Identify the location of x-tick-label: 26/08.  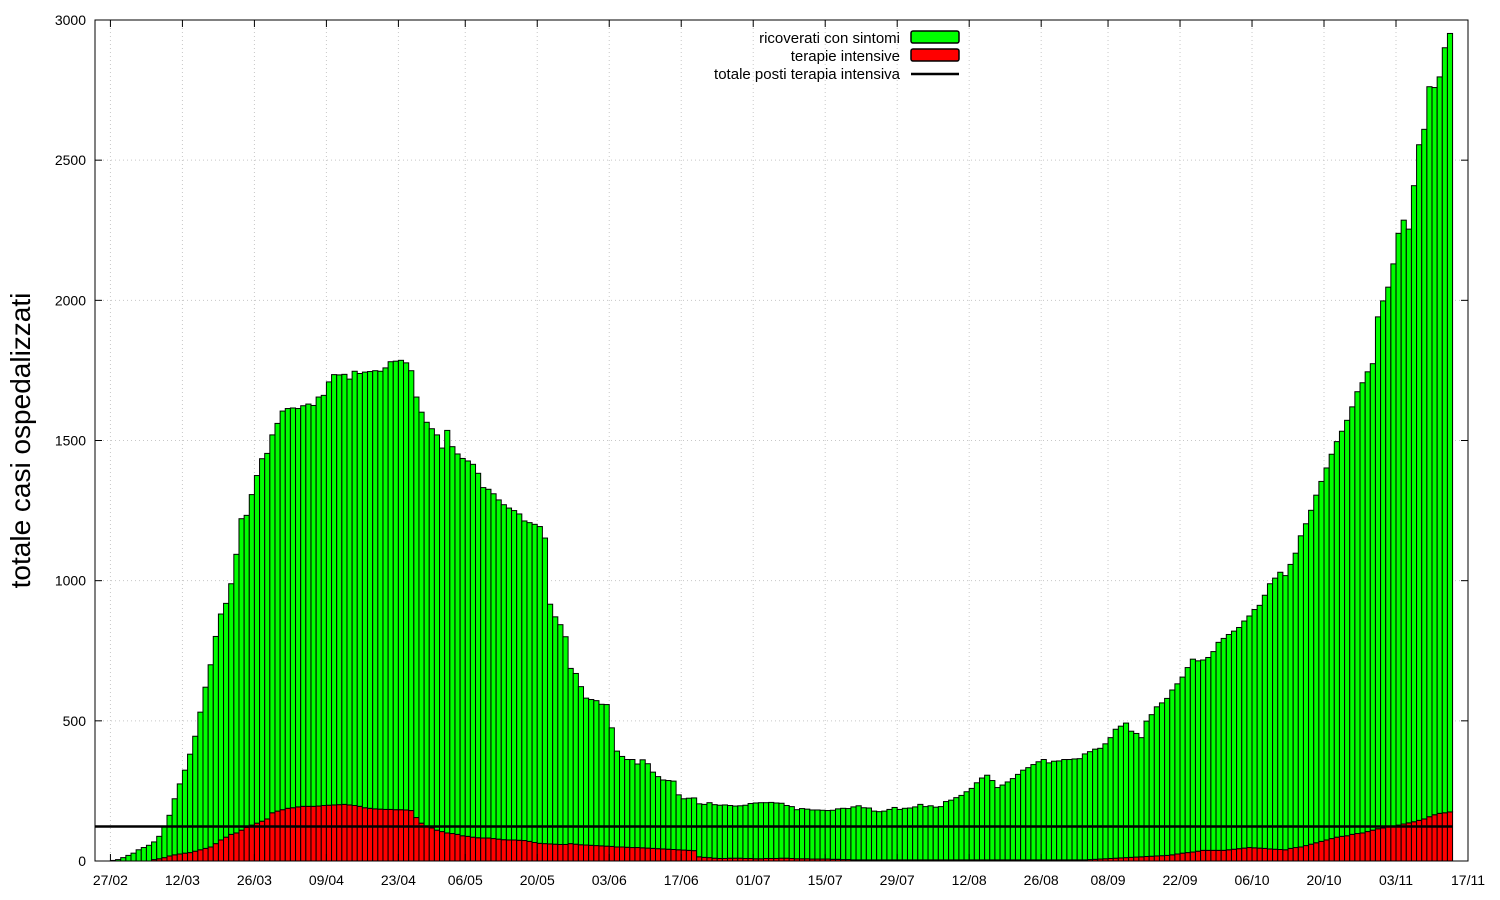
(1041, 880).